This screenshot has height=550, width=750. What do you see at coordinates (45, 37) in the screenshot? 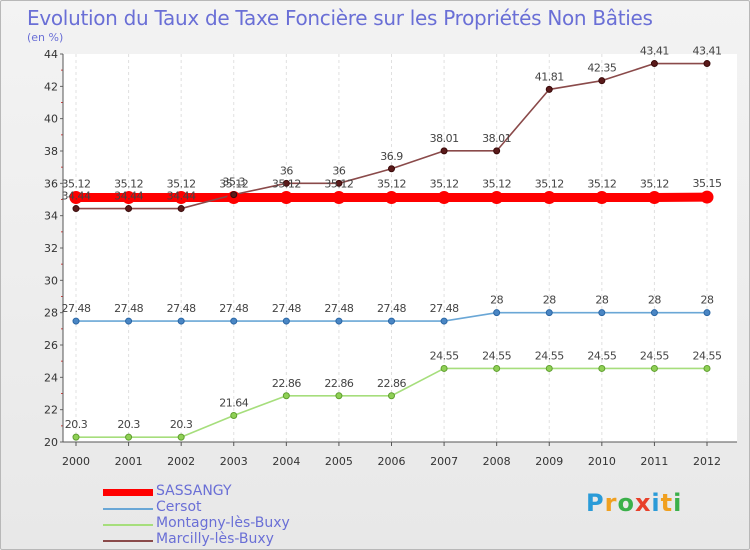
I see `chart-subtitle: (en %)` at bounding box center [45, 37].